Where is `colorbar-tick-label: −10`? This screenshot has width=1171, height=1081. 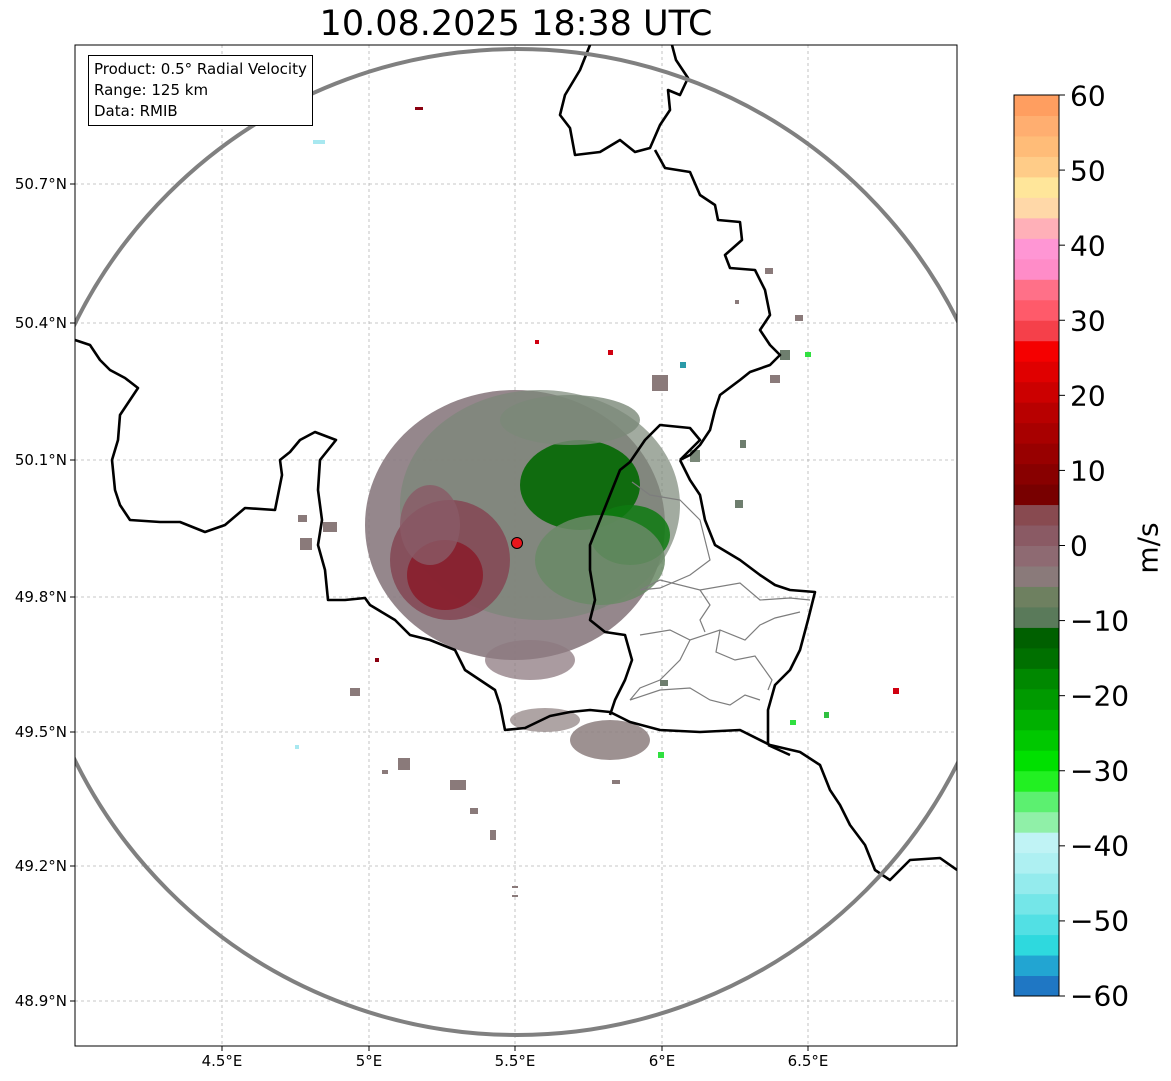 colorbar-tick-label: −10 is located at coordinates (1100, 621).